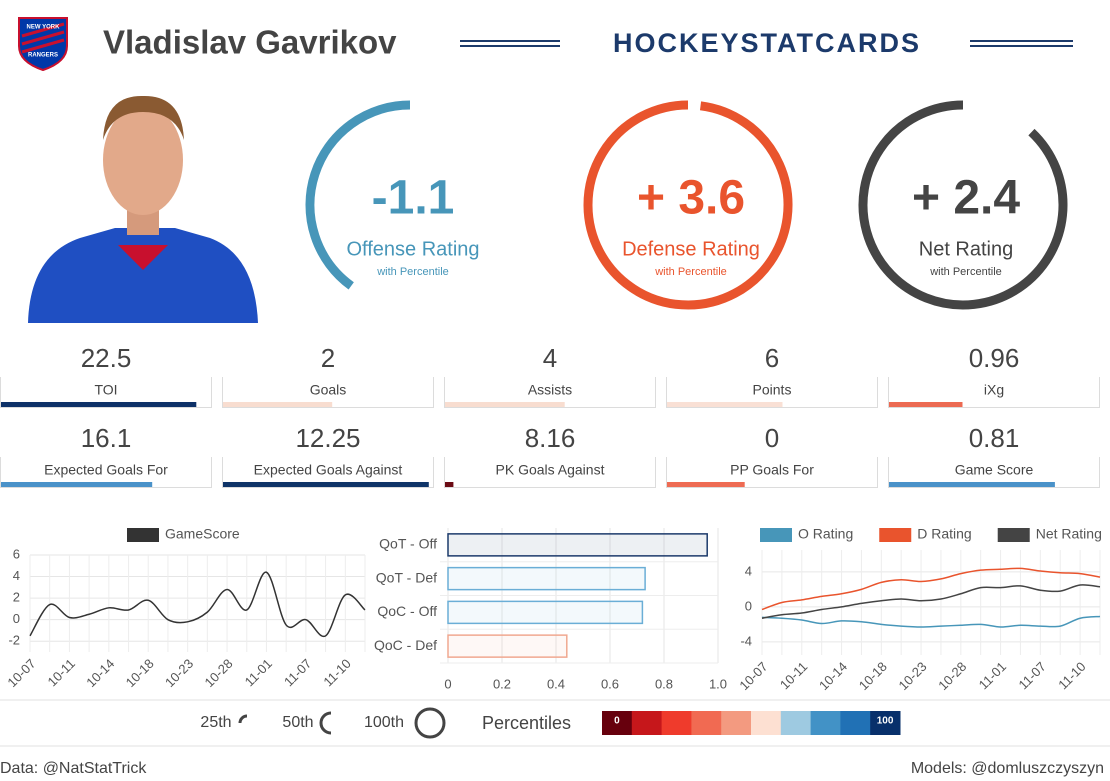 The height and width of the screenshot is (781, 1110). I want to click on rating-label: Offense Rating, so click(412, 249).